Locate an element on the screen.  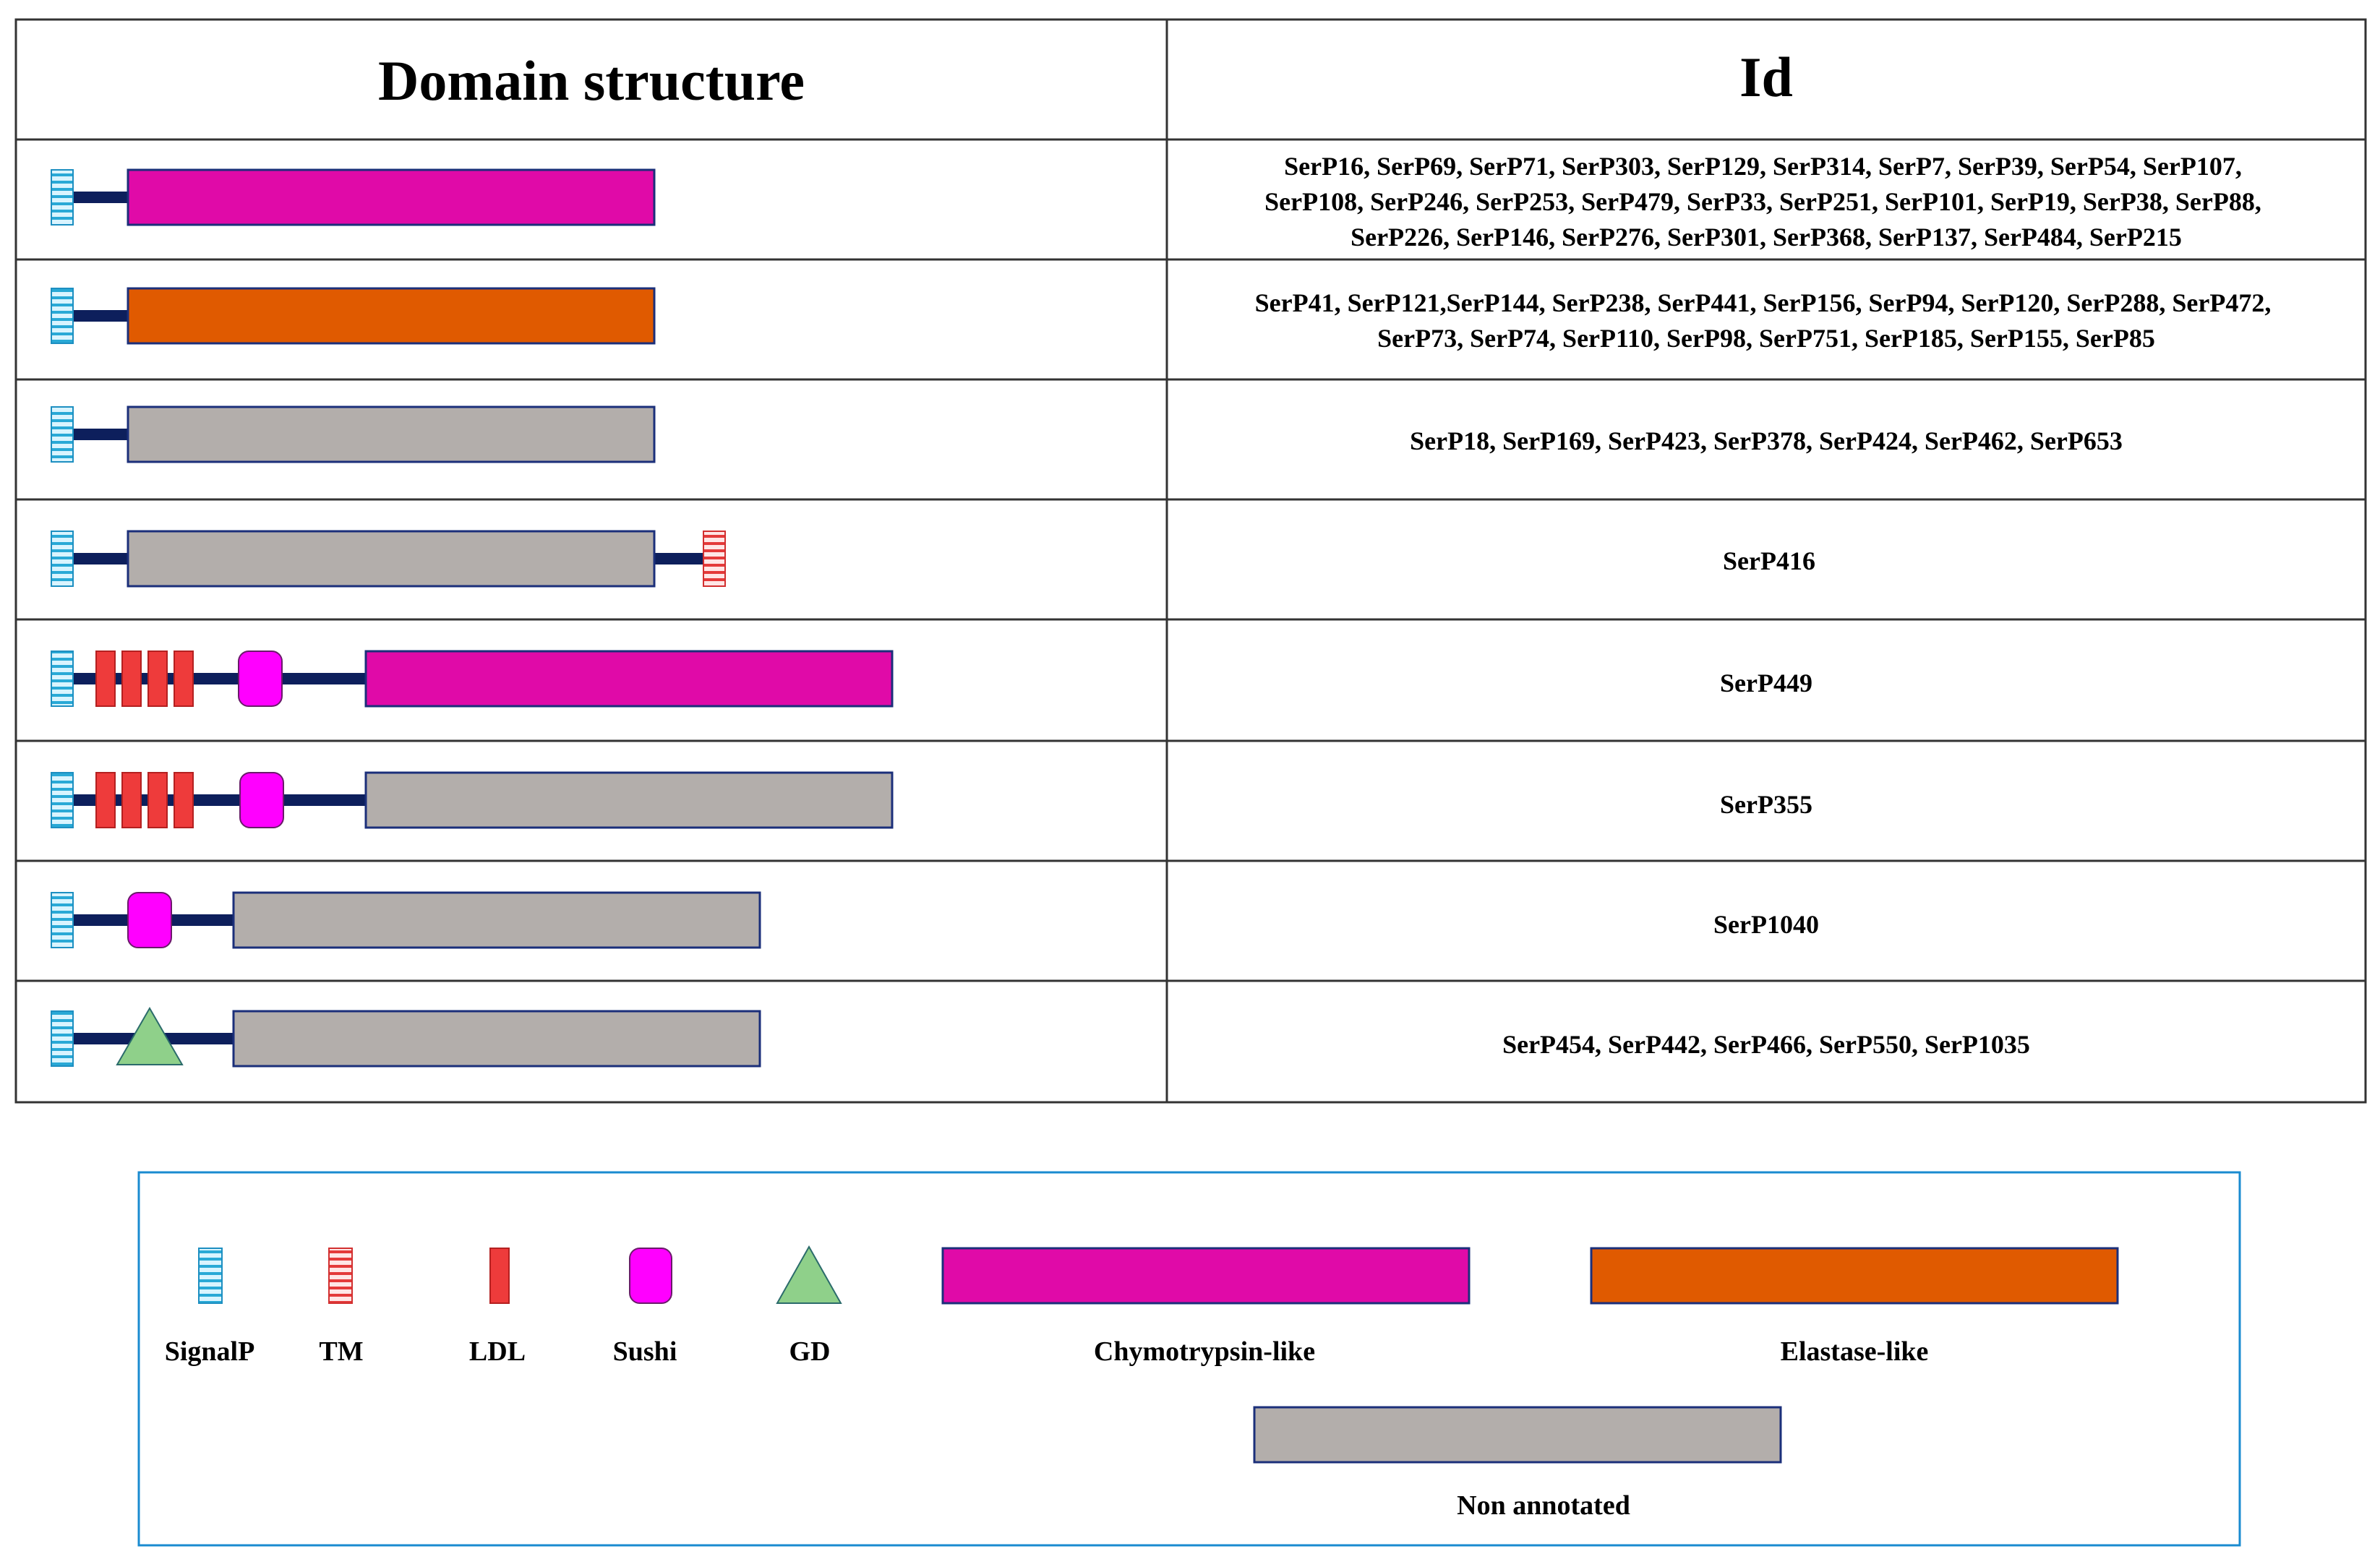
row-4-ids: SerP416 is located at coordinates (1769, 560).